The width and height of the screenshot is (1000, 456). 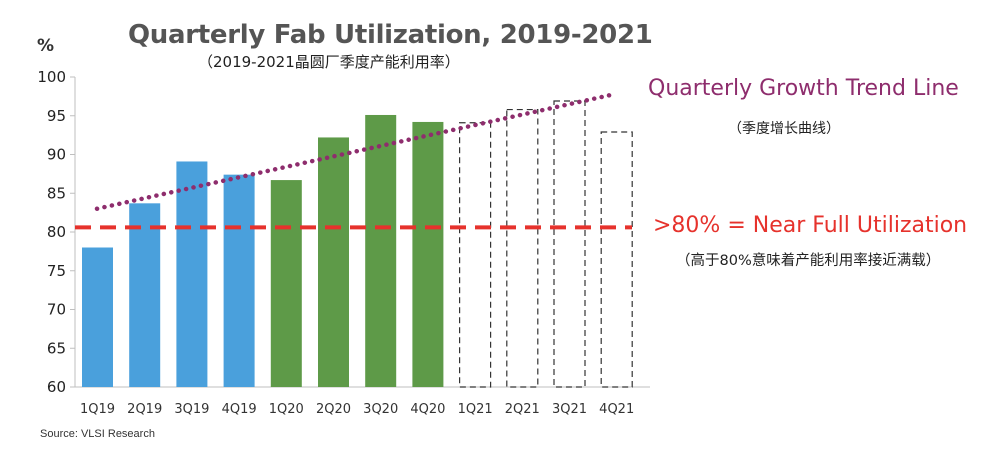 What do you see at coordinates (56, 155) in the screenshot?
I see `y-tick-label: 90` at bounding box center [56, 155].